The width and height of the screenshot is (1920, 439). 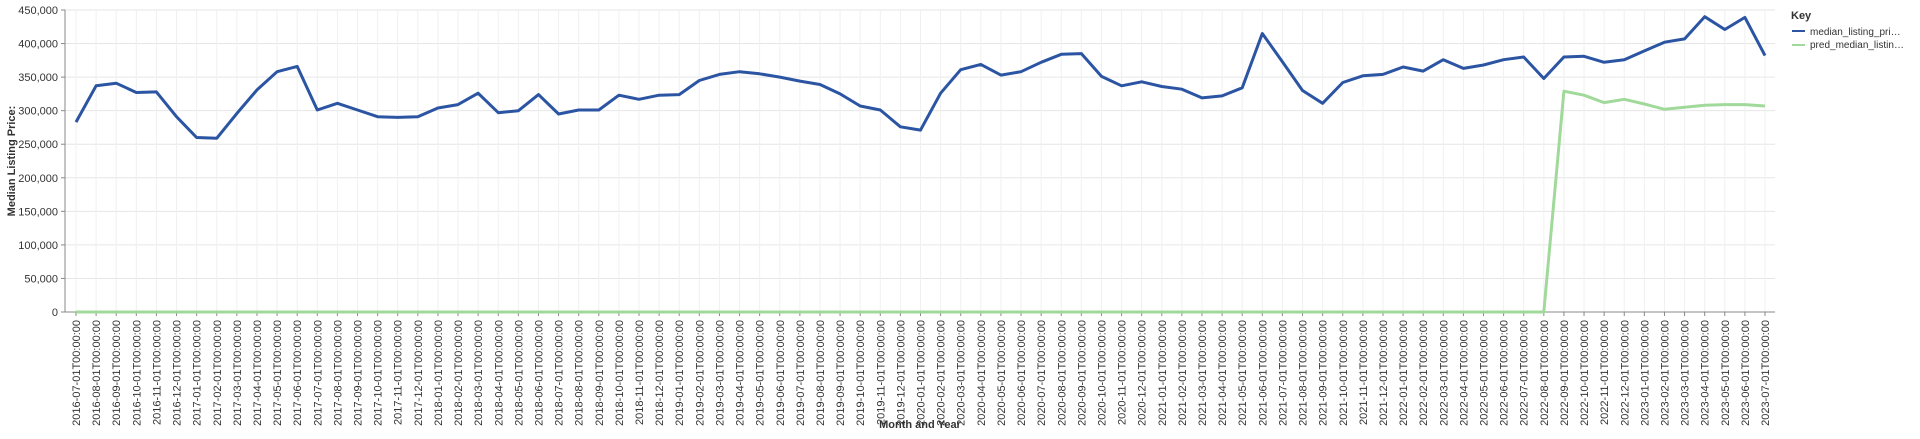 What do you see at coordinates (1163, 373) in the screenshot?
I see `x-tick-label: 2021-01-01T00:00:00` at bounding box center [1163, 373].